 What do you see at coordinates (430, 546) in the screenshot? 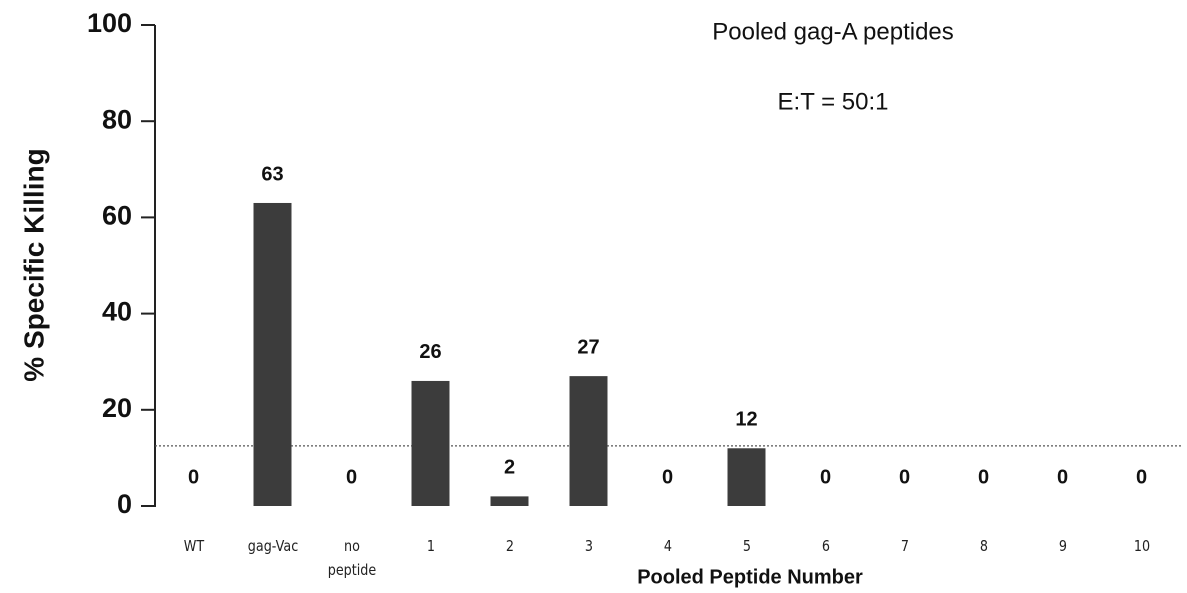
I see `x-tick-label: 1` at bounding box center [430, 546].